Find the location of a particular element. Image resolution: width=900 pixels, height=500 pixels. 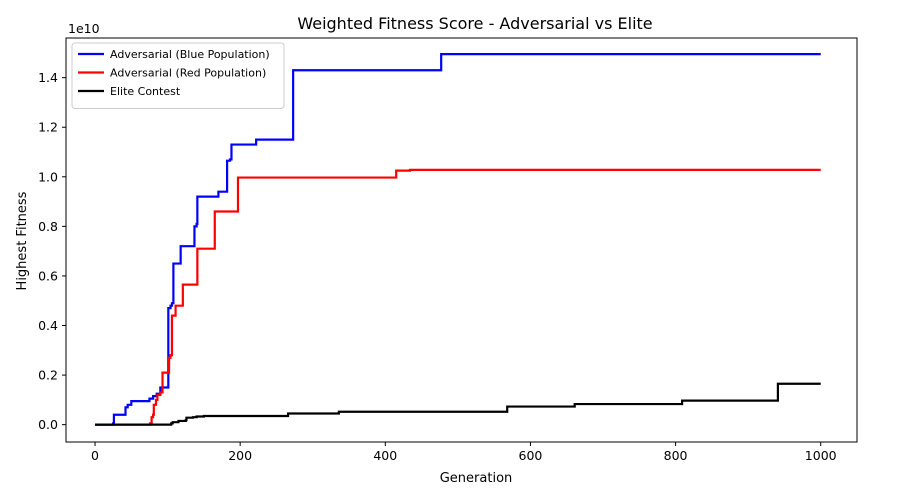

legend-label: Elite Contest is located at coordinates (145, 91).